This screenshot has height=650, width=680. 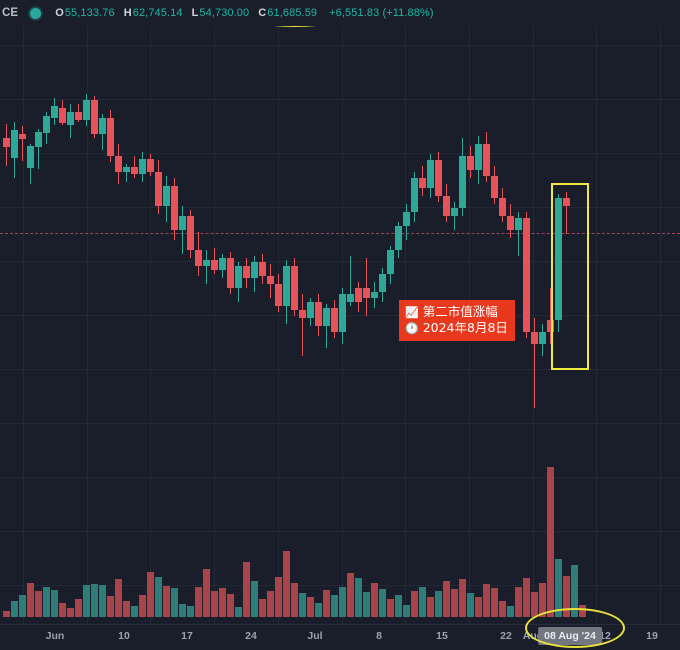 I want to click on x-axis-tick: 22, so click(x=506, y=636).